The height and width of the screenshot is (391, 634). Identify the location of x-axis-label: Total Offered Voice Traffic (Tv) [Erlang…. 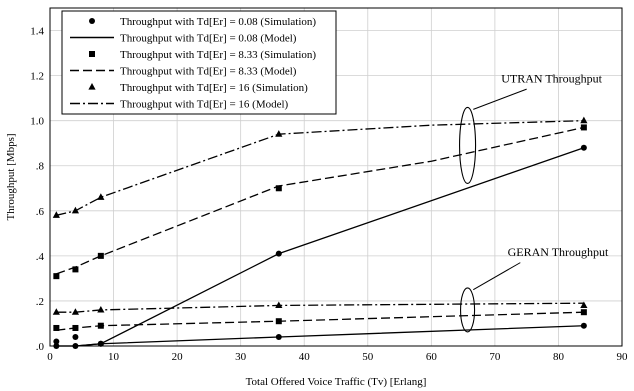
(336, 382).